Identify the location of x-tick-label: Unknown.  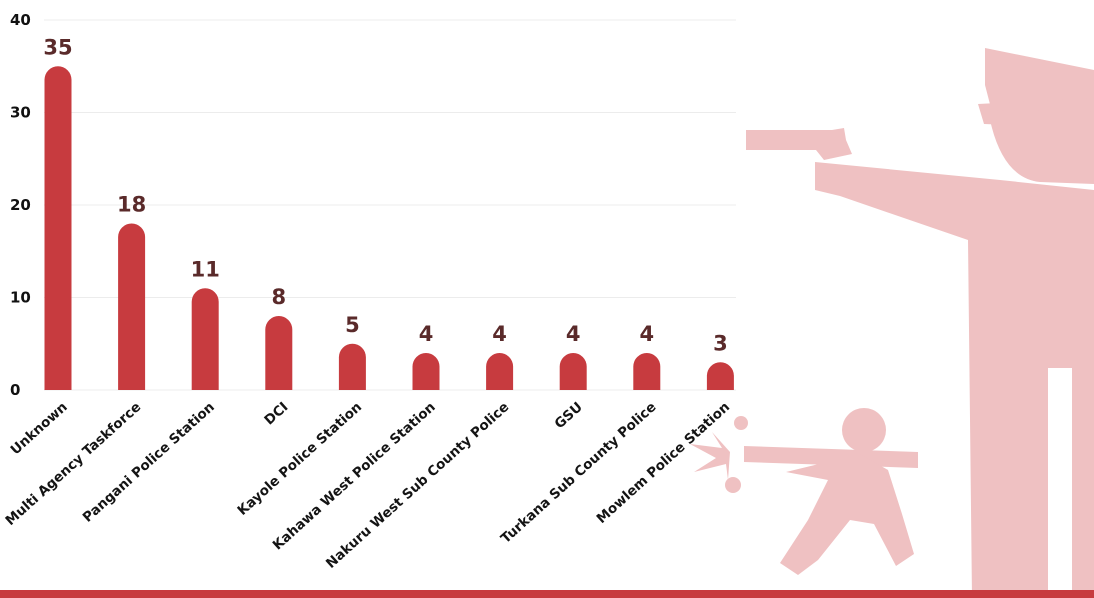
(39, 428).